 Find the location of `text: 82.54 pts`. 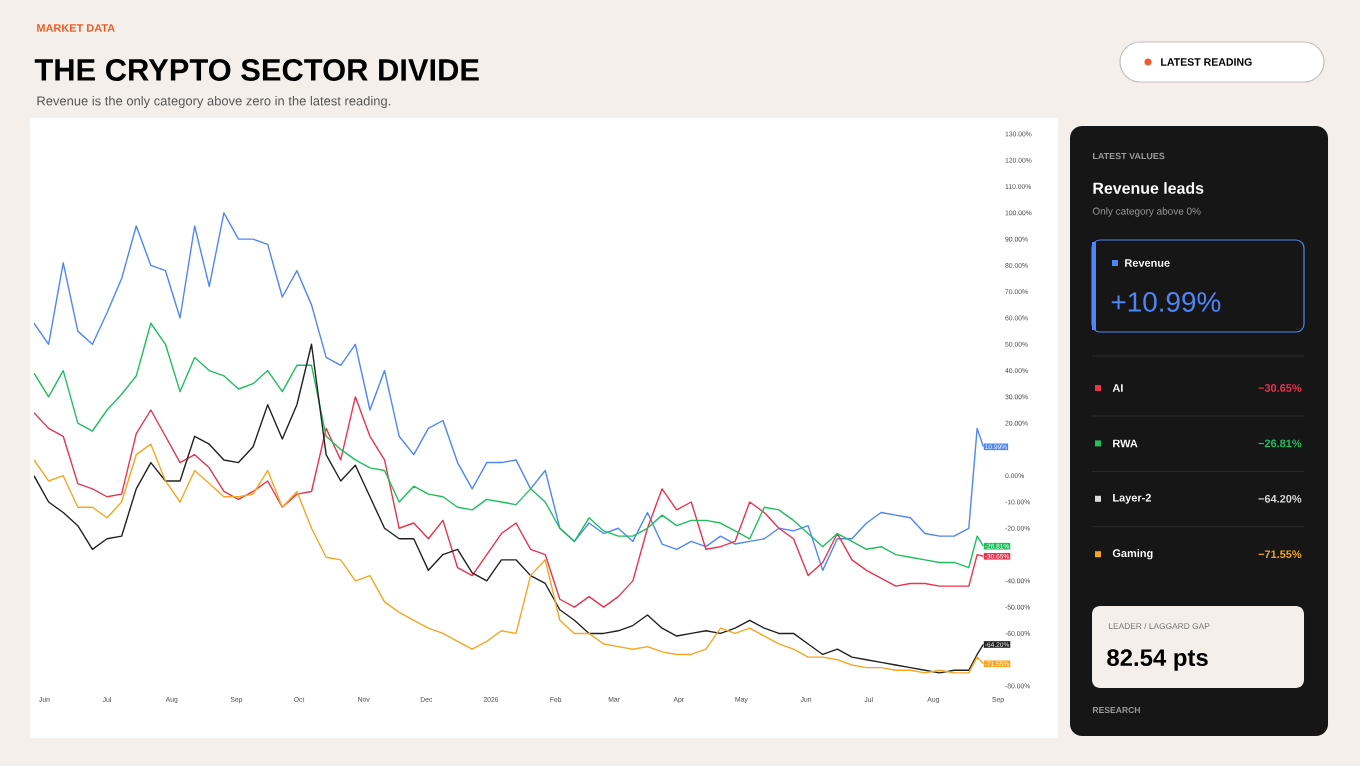

text: 82.54 pts is located at coordinates (1157, 660).